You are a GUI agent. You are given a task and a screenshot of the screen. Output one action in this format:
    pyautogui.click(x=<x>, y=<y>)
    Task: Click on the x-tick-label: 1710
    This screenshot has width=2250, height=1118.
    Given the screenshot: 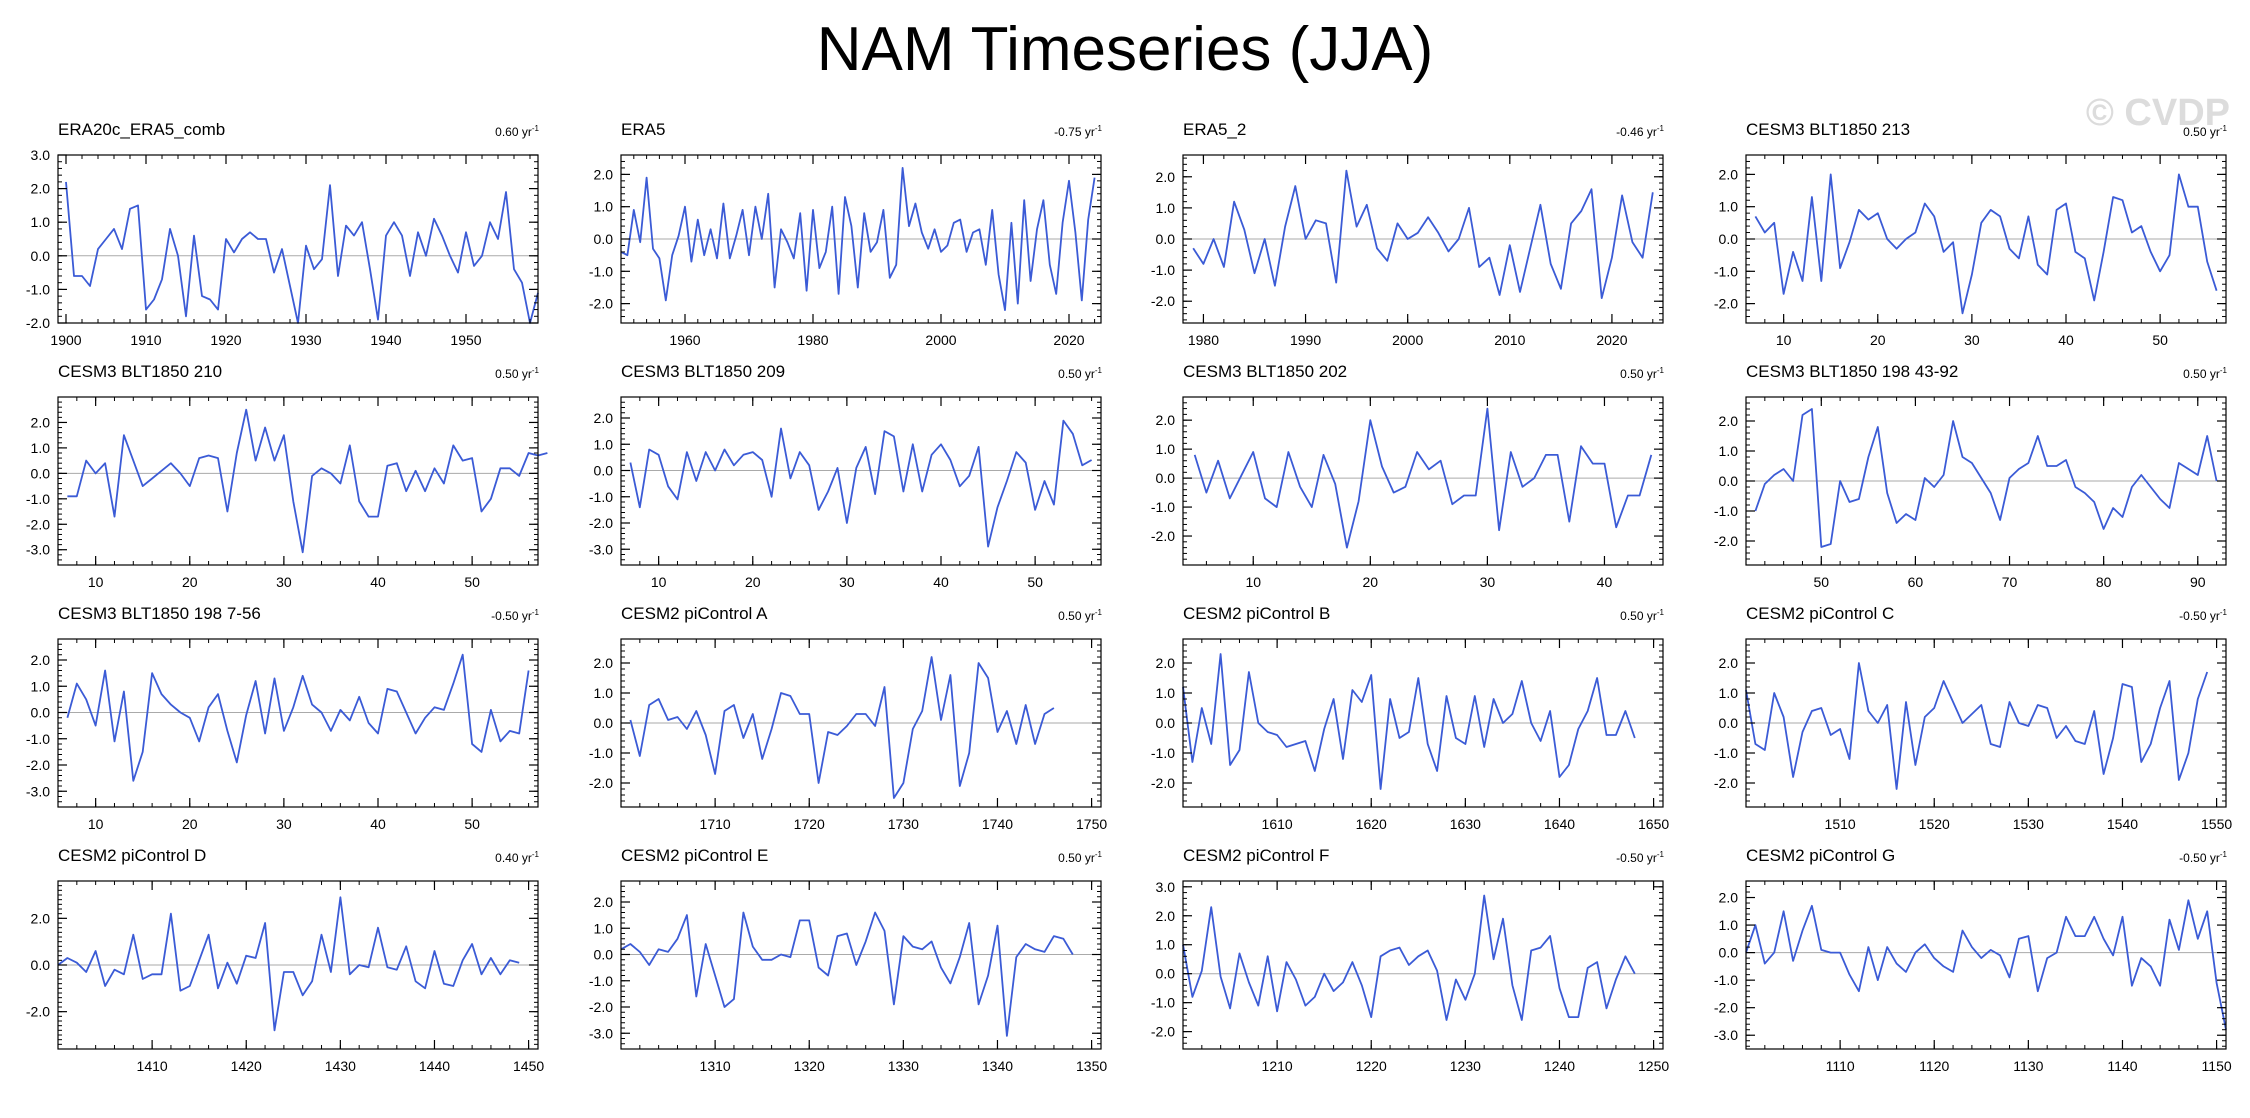 What is the action you would take?
    pyautogui.click(x=715, y=824)
    